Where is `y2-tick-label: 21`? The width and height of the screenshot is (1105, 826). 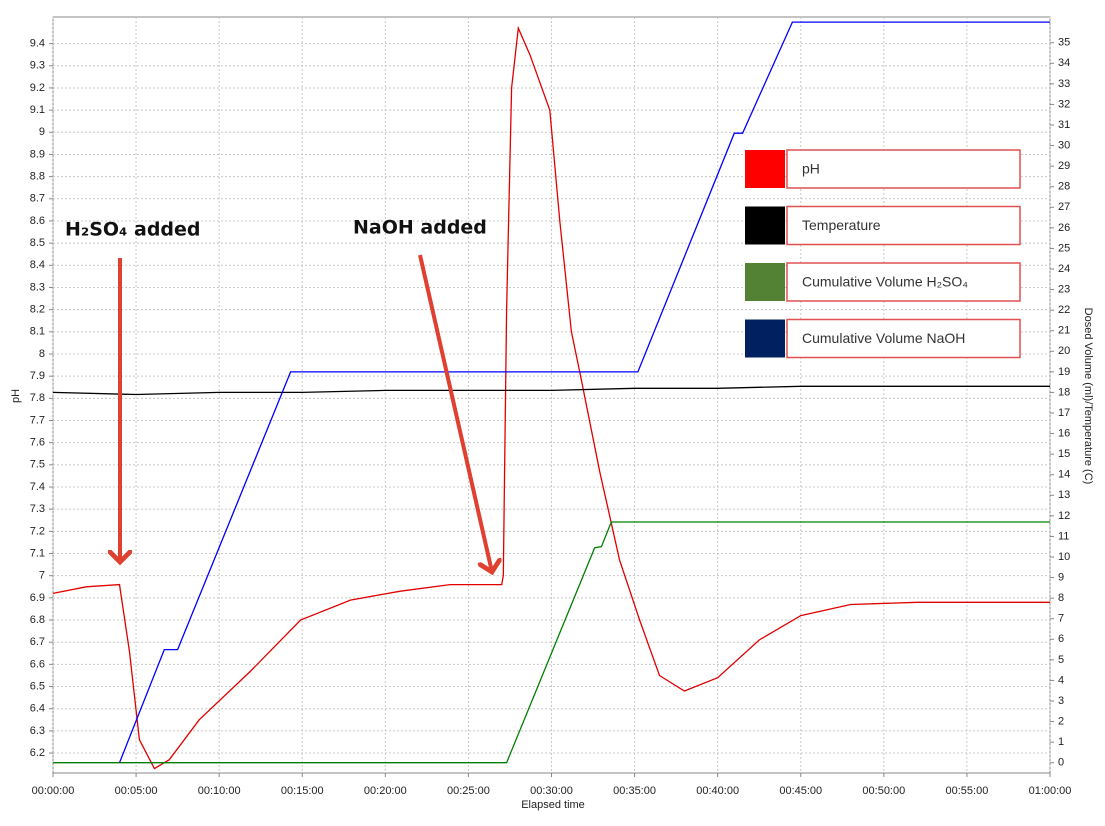
y2-tick-label: 21 is located at coordinates (1064, 331).